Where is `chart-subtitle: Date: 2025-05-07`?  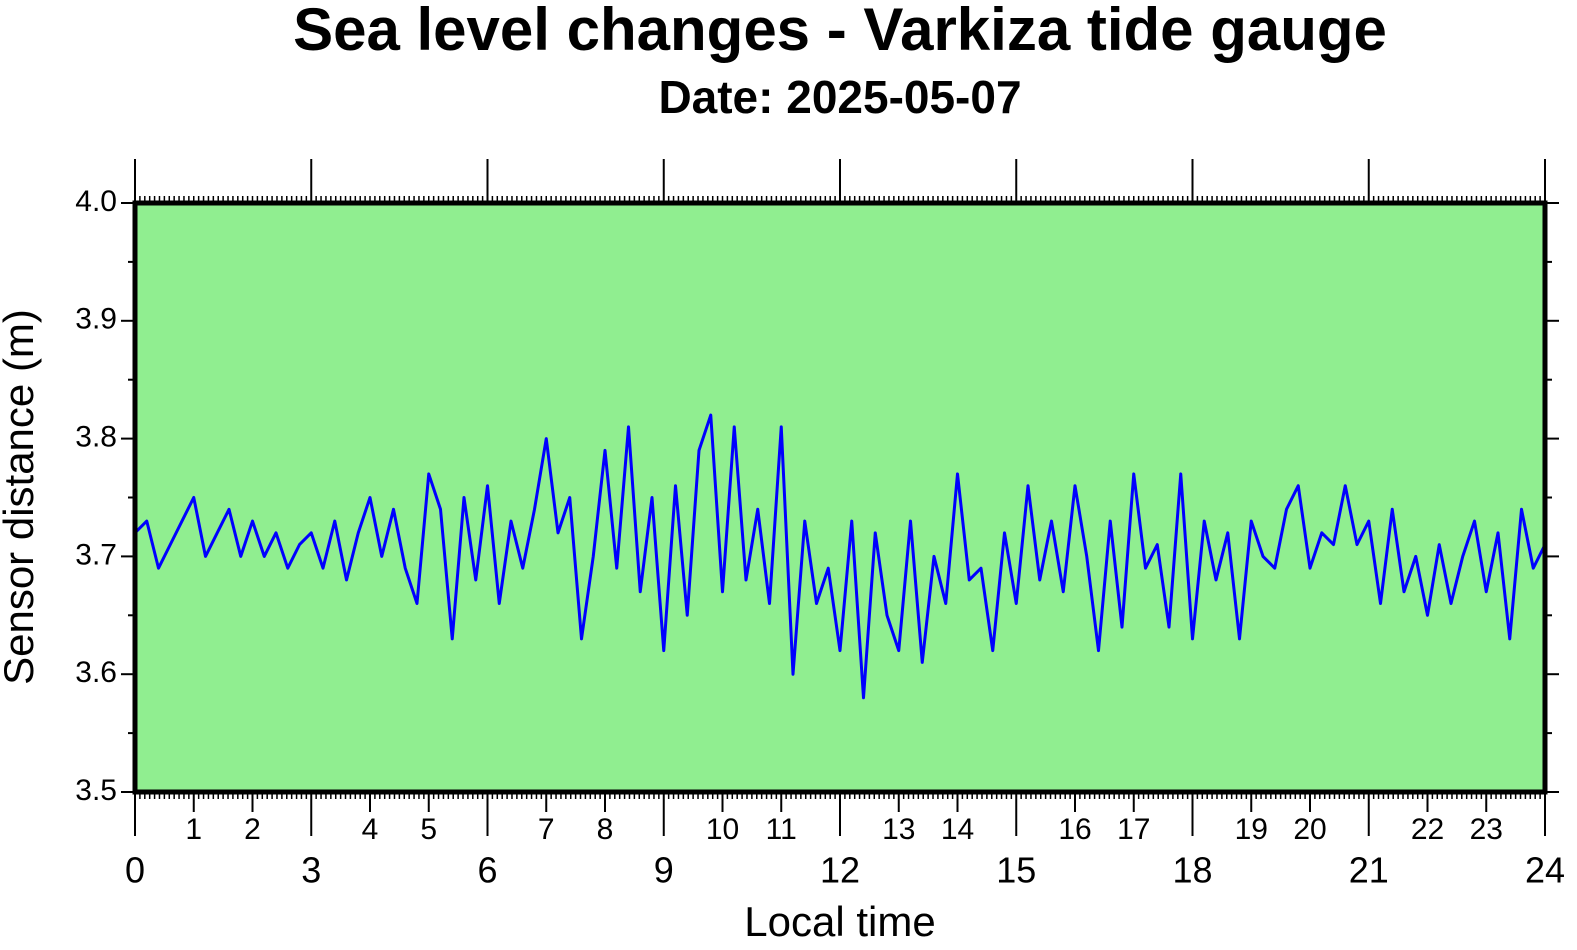
chart-subtitle: Date: 2025-05-07 is located at coordinates (839, 97).